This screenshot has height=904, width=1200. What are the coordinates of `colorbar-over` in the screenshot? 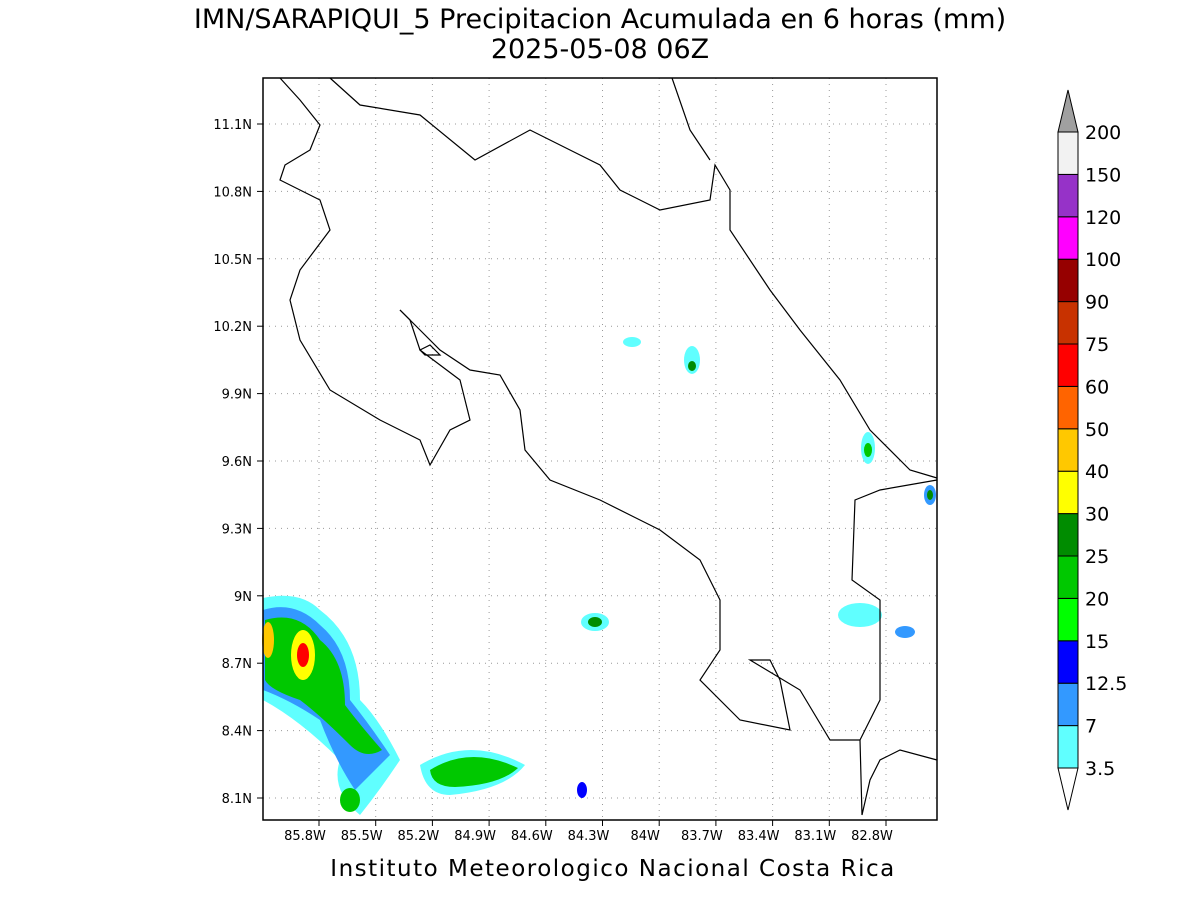 It's located at (1068, 111).